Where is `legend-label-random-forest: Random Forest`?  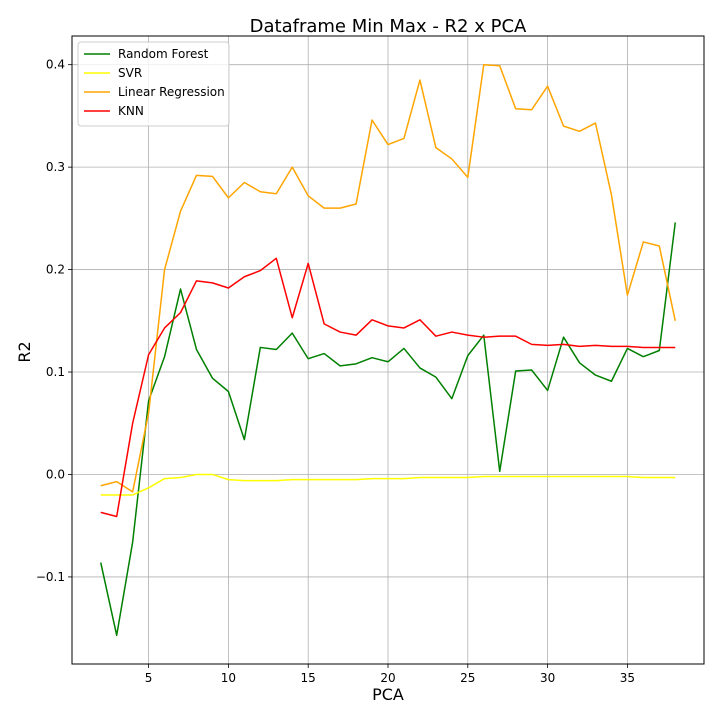 legend-label-random-forest: Random Forest is located at coordinates (163, 54).